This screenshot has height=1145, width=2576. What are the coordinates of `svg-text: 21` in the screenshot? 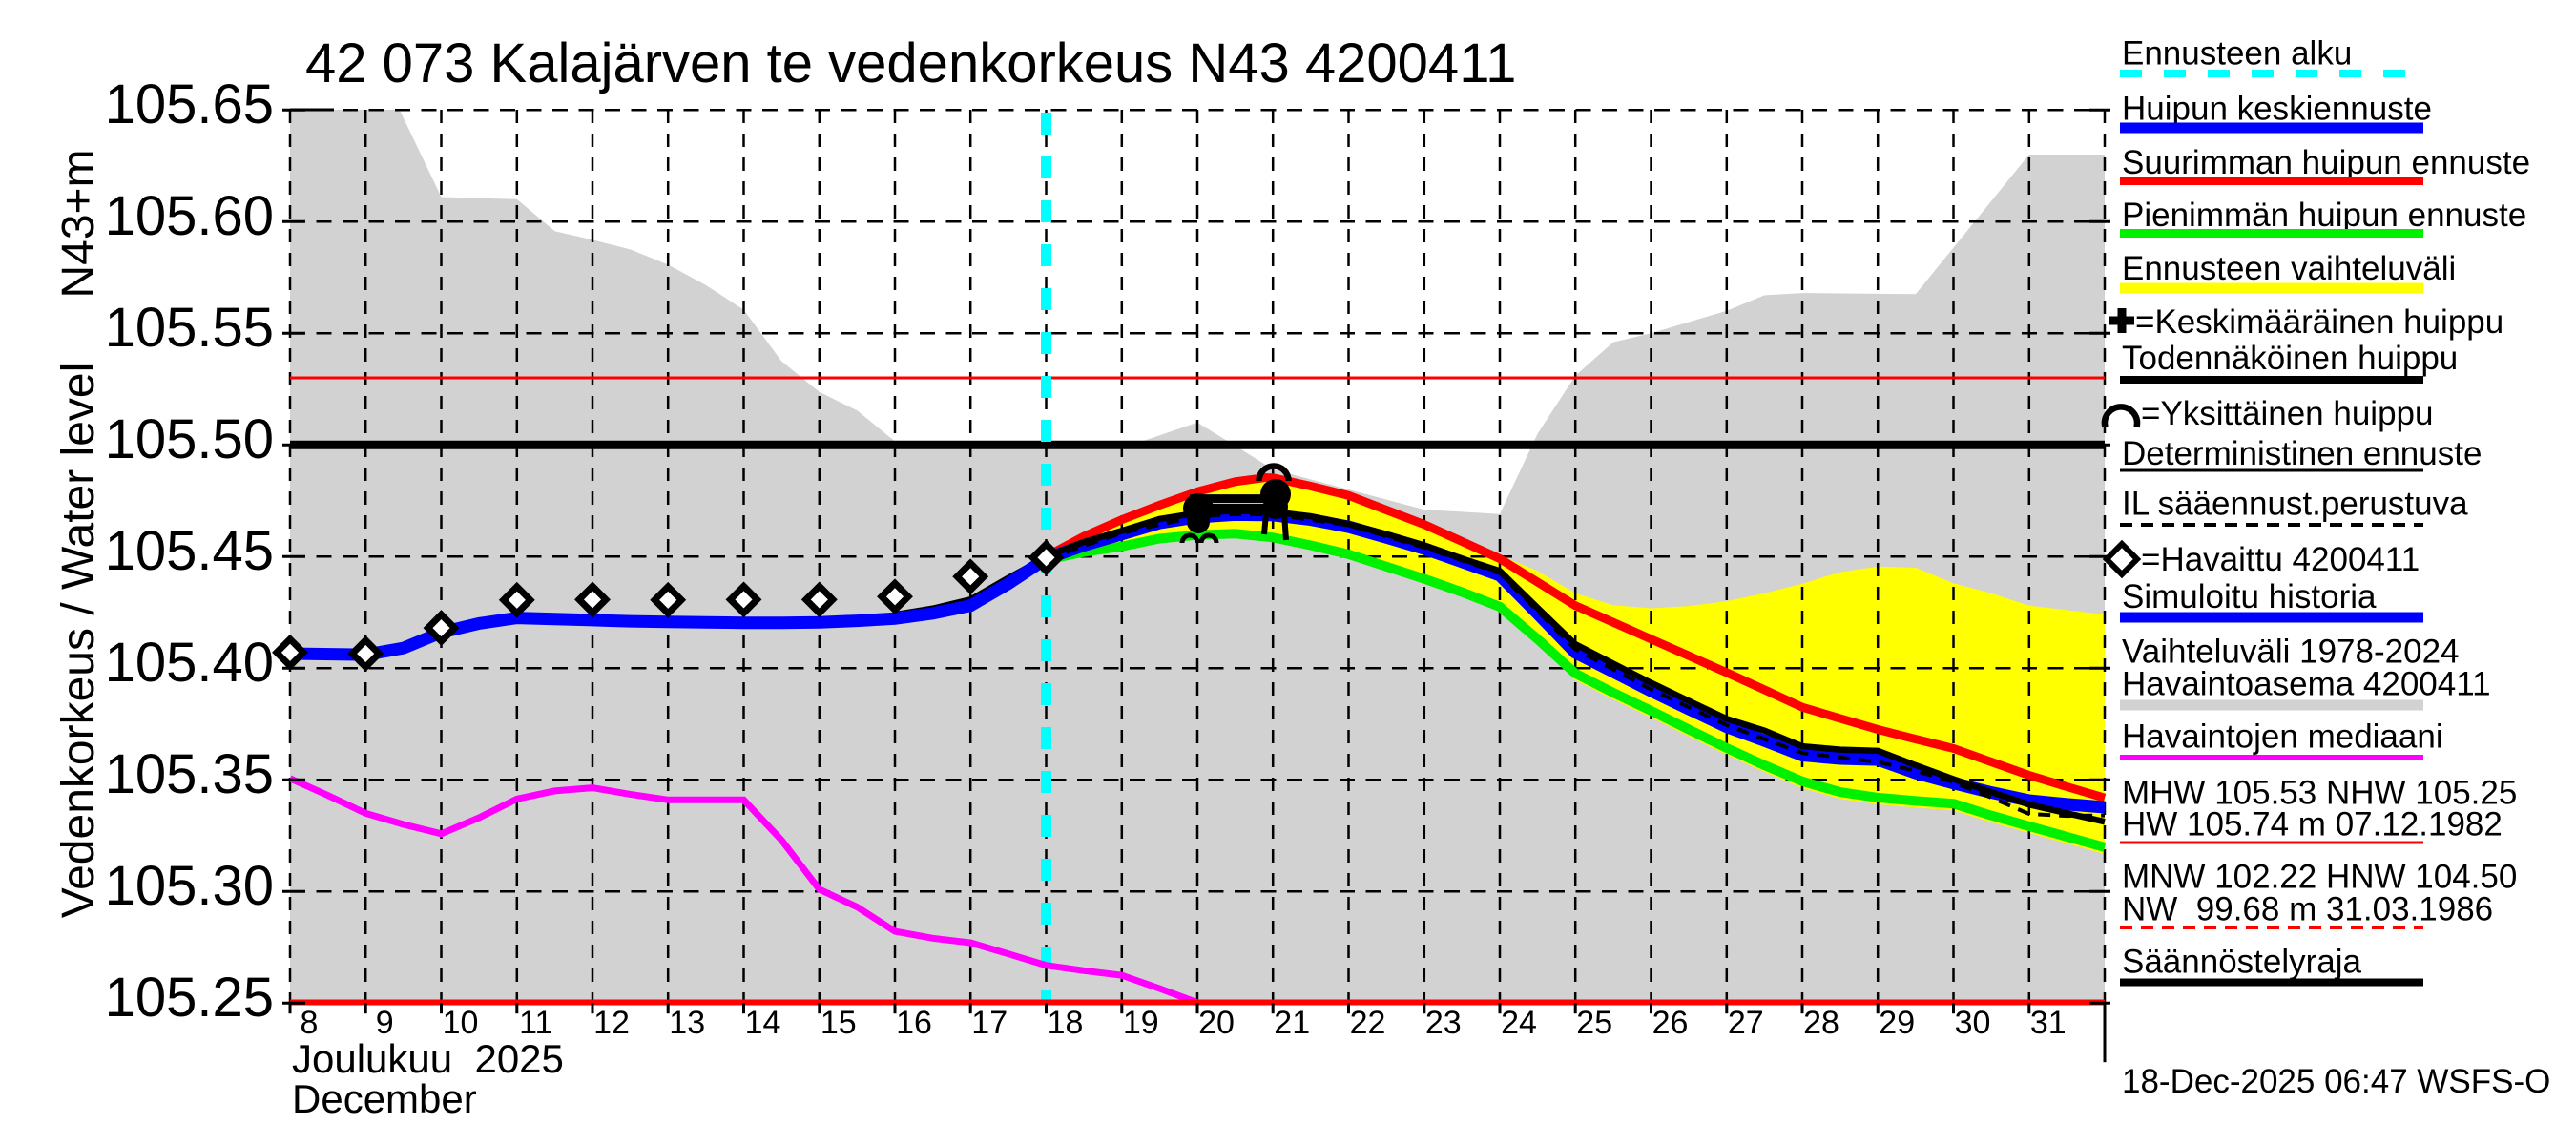 It's located at (1292, 1023).